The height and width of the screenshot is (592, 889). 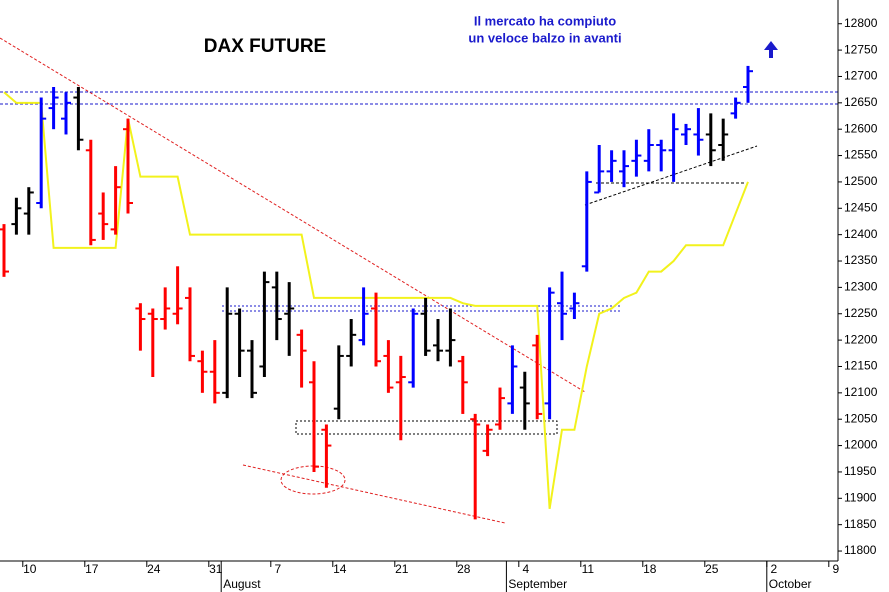 I want to click on y-tick-label: 11800, so click(x=860, y=550).